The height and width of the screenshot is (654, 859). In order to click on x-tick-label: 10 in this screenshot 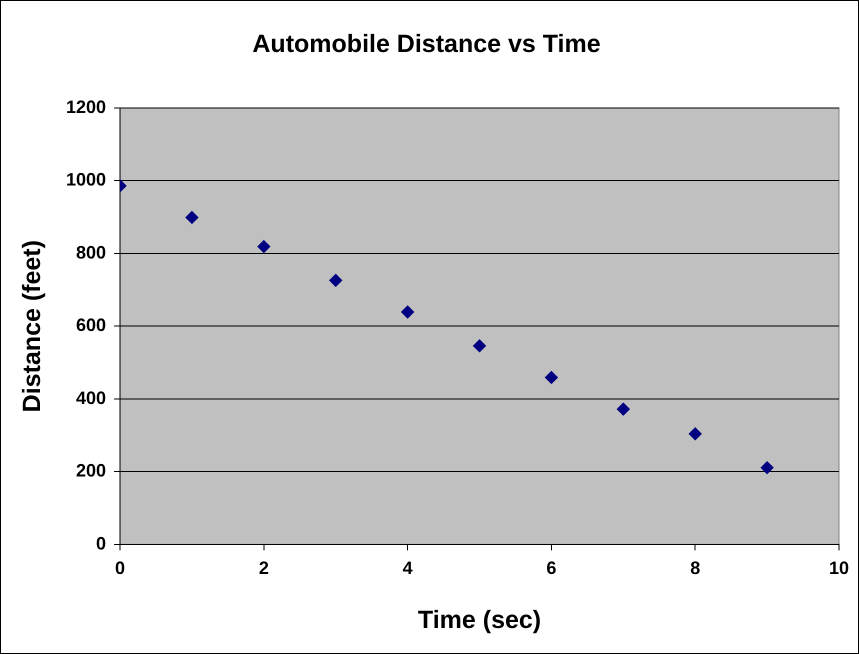, I will do `click(839, 568)`.